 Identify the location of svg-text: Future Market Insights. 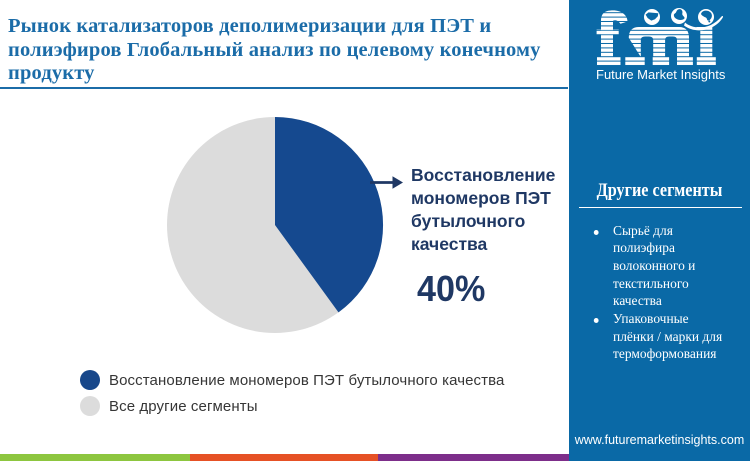
(661, 74).